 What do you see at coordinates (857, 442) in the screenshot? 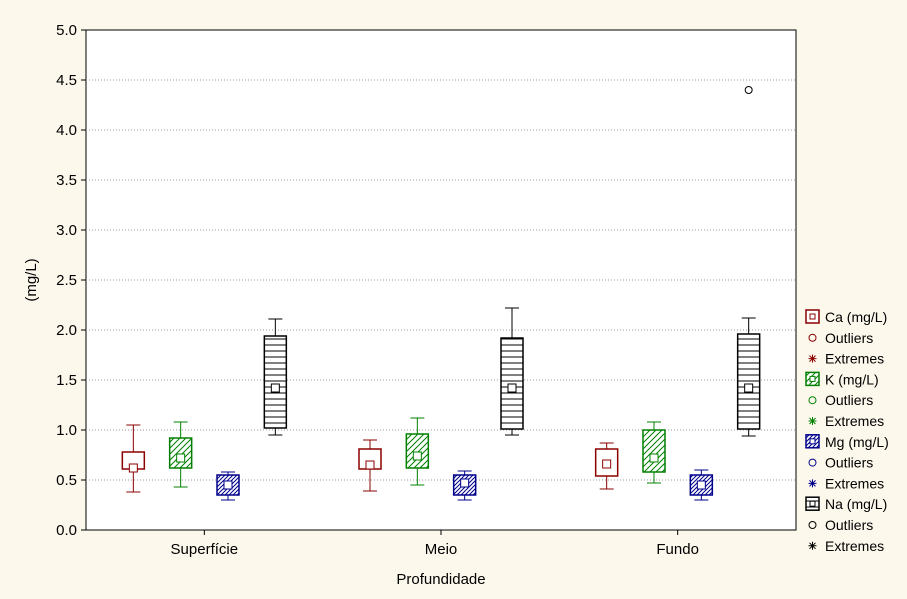
I see `legend-label: Mg (mg/L)` at bounding box center [857, 442].